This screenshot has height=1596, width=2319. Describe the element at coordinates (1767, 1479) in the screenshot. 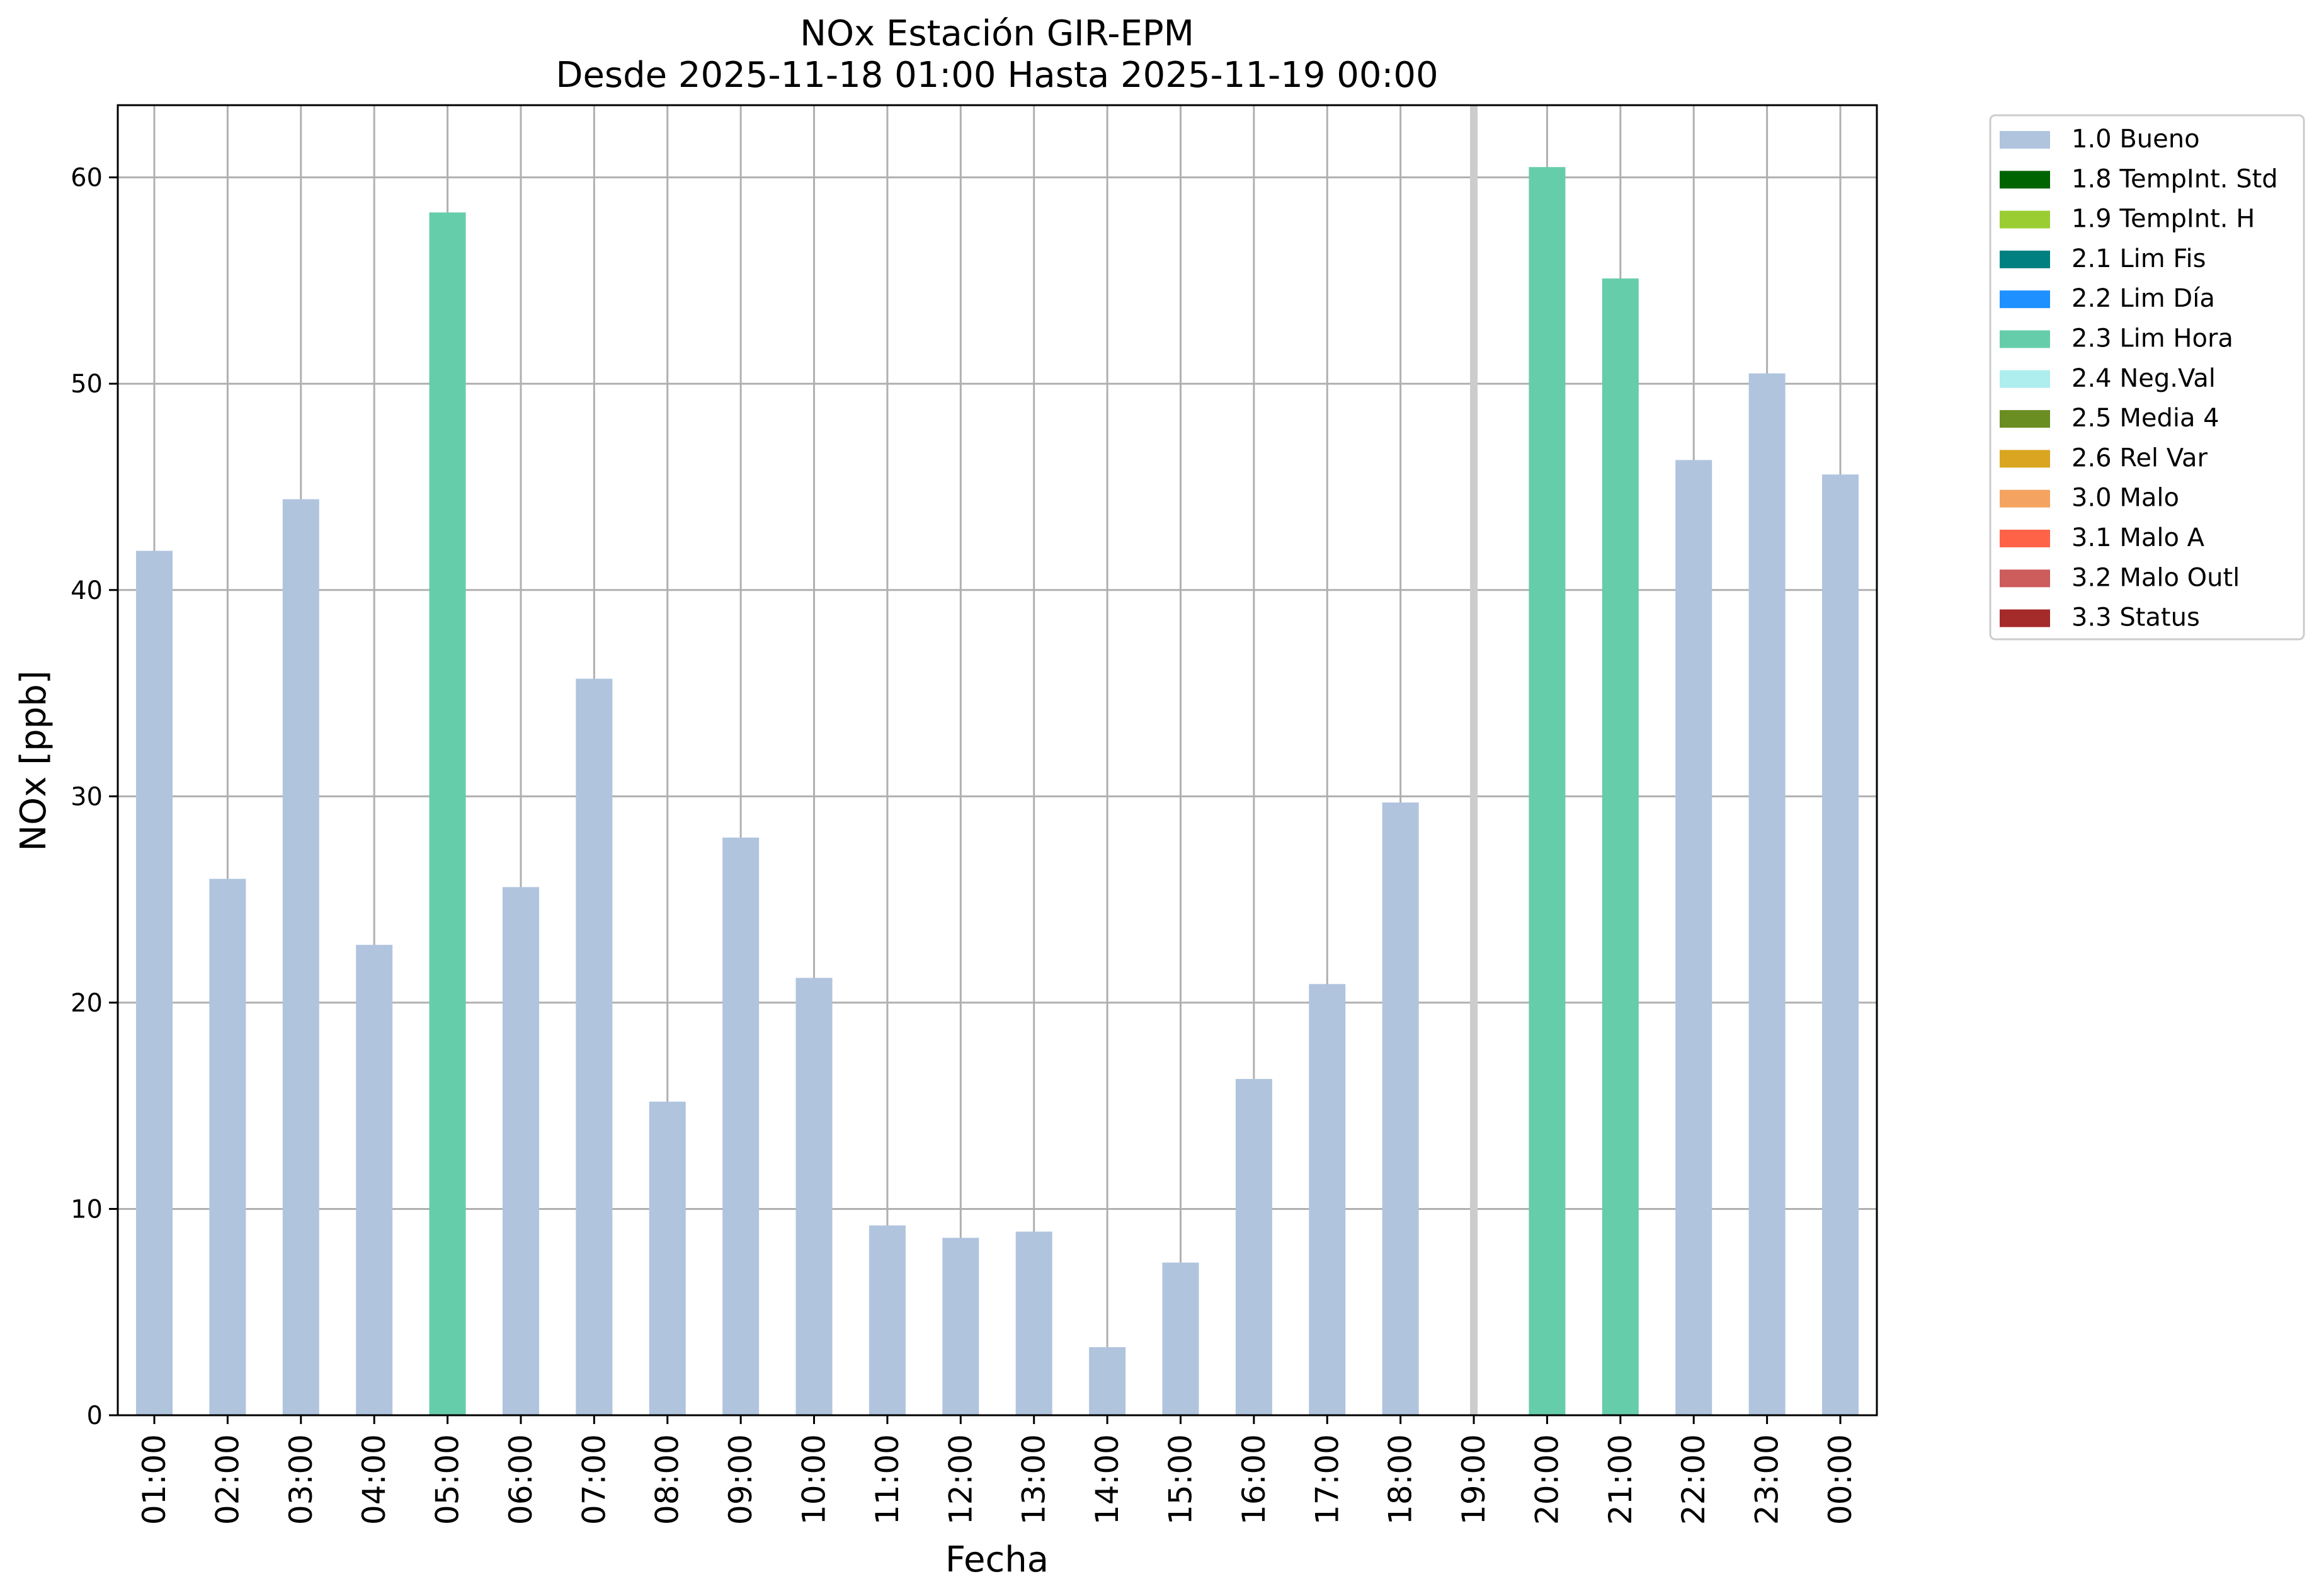

I see `x-tick-label: 23:00` at that location.